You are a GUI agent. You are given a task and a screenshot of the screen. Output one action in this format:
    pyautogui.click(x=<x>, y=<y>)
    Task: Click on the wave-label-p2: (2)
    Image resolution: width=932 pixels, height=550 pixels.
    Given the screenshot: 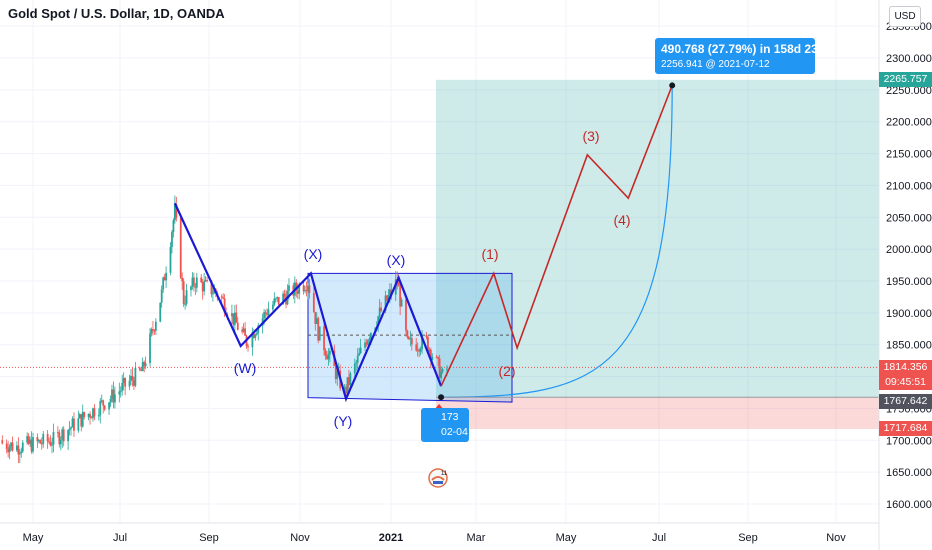 What is the action you would take?
    pyautogui.click(x=506, y=371)
    